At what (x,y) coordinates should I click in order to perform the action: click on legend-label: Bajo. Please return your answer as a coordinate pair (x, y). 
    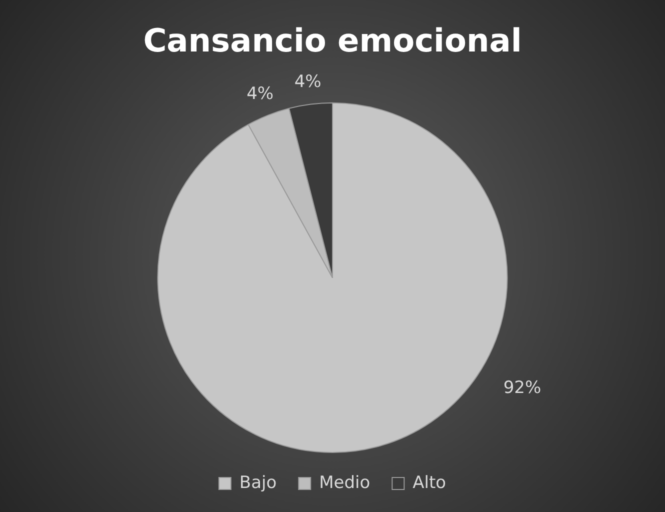
    Looking at the image, I should click on (258, 482).